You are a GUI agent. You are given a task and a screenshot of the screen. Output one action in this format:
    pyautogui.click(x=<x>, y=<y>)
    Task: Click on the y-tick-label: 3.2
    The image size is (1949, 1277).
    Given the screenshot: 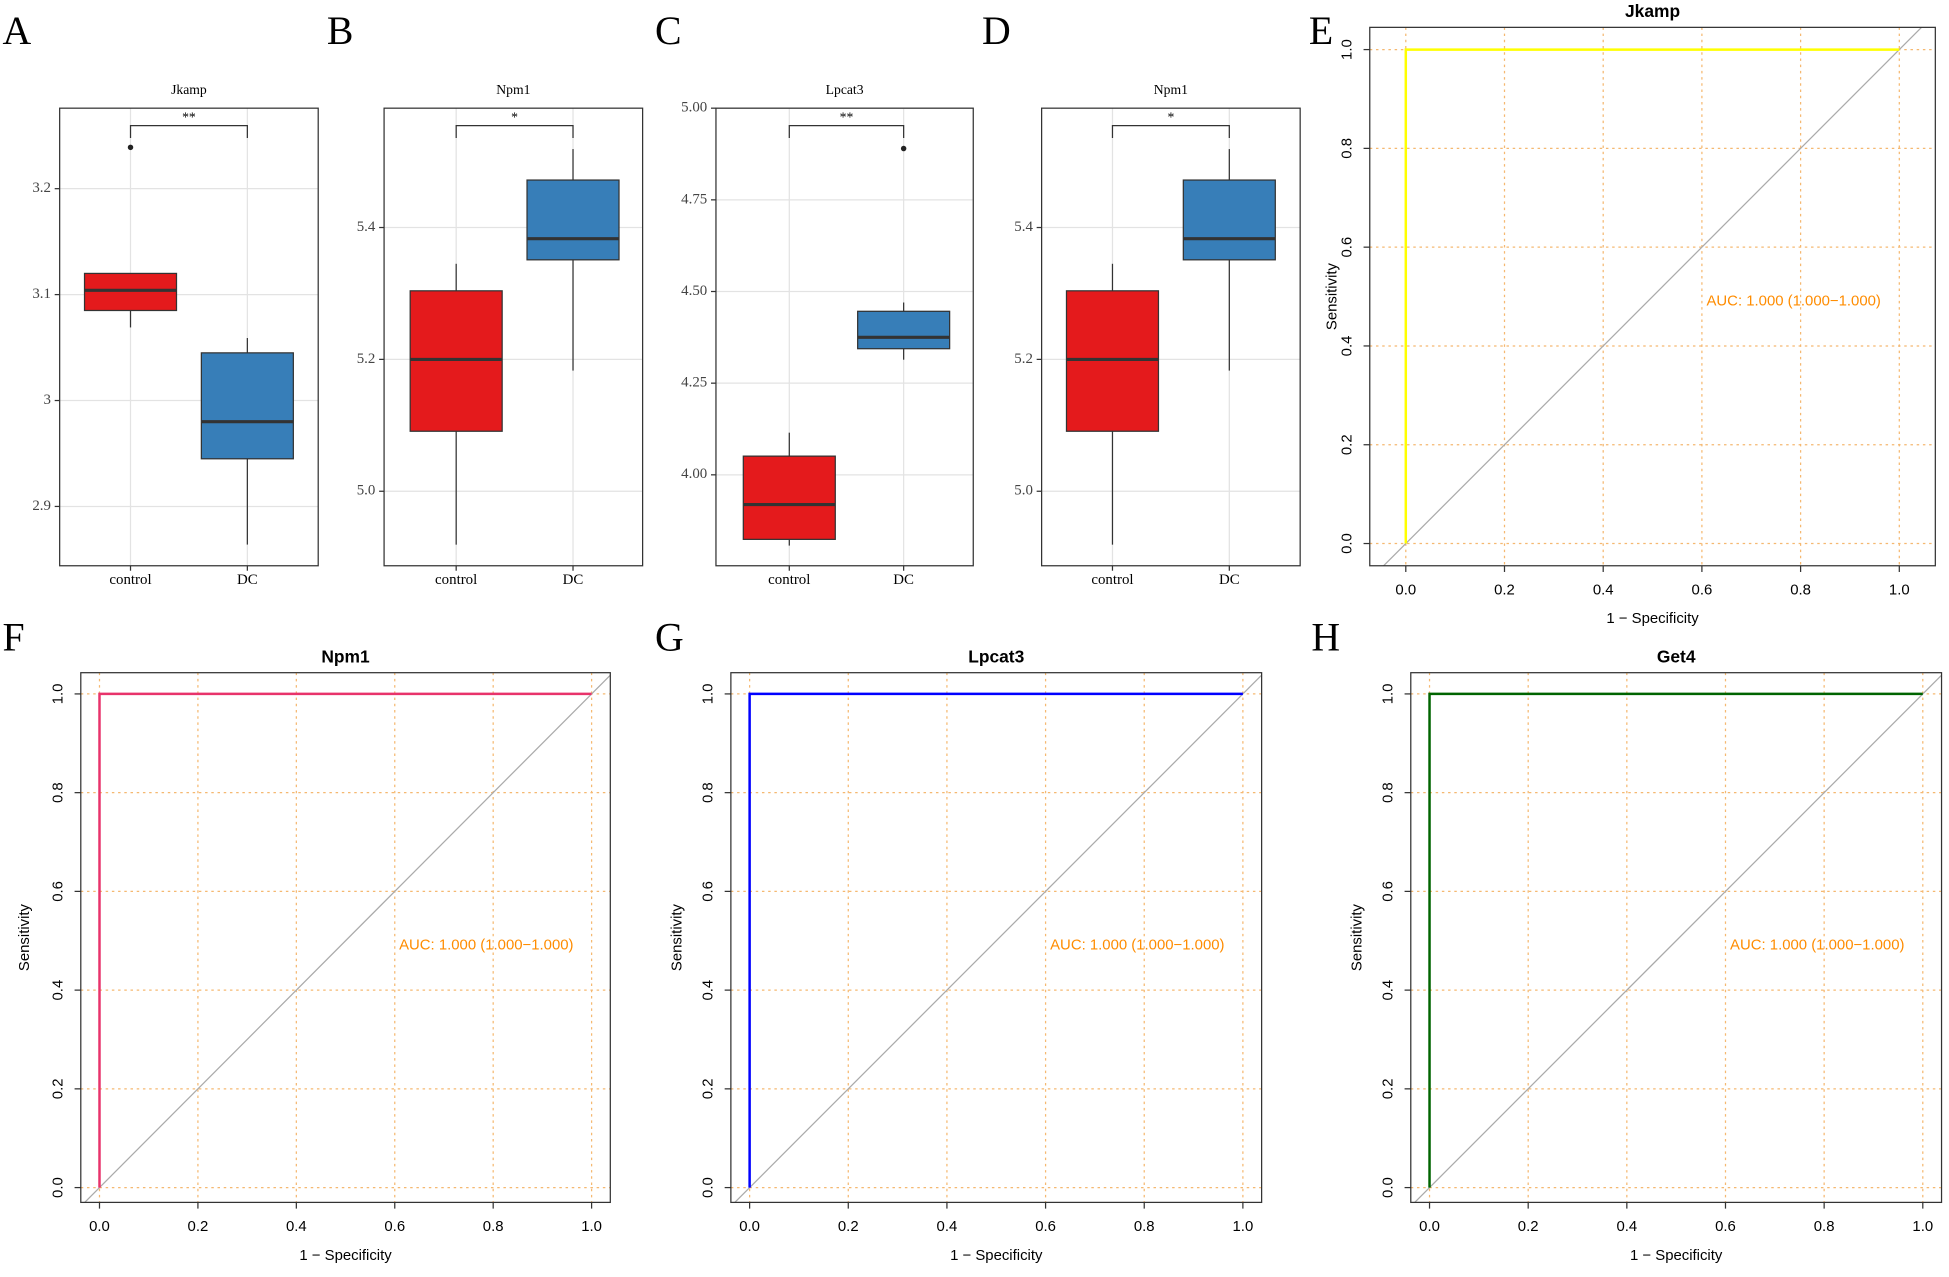 What is the action you would take?
    pyautogui.click(x=41, y=188)
    